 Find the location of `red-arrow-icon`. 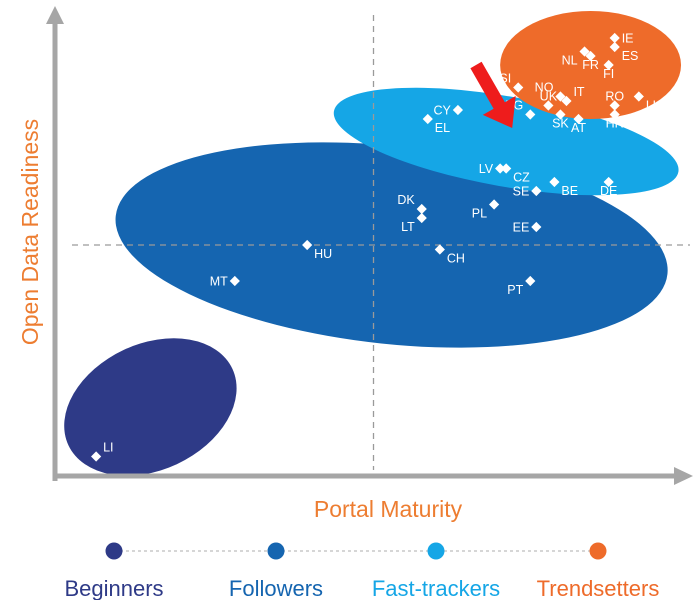

red-arrow-icon is located at coordinates (493, 94).